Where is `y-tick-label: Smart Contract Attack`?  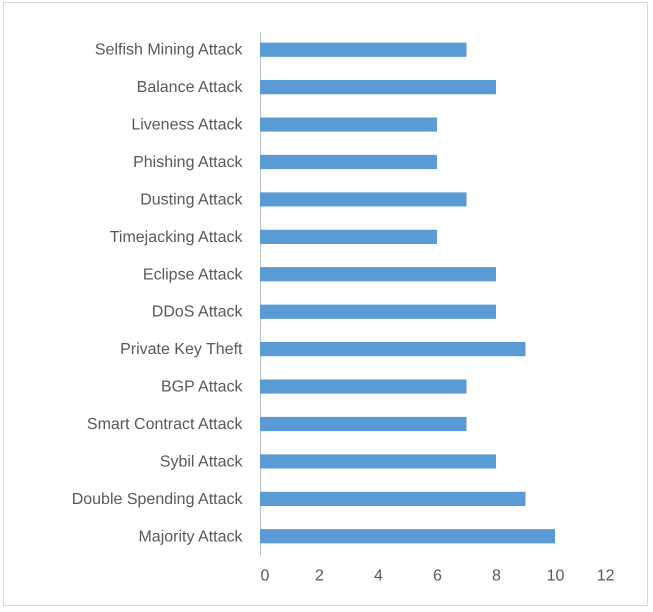 y-tick-label: Smart Contract Attack is located at coordinates (165, 424).